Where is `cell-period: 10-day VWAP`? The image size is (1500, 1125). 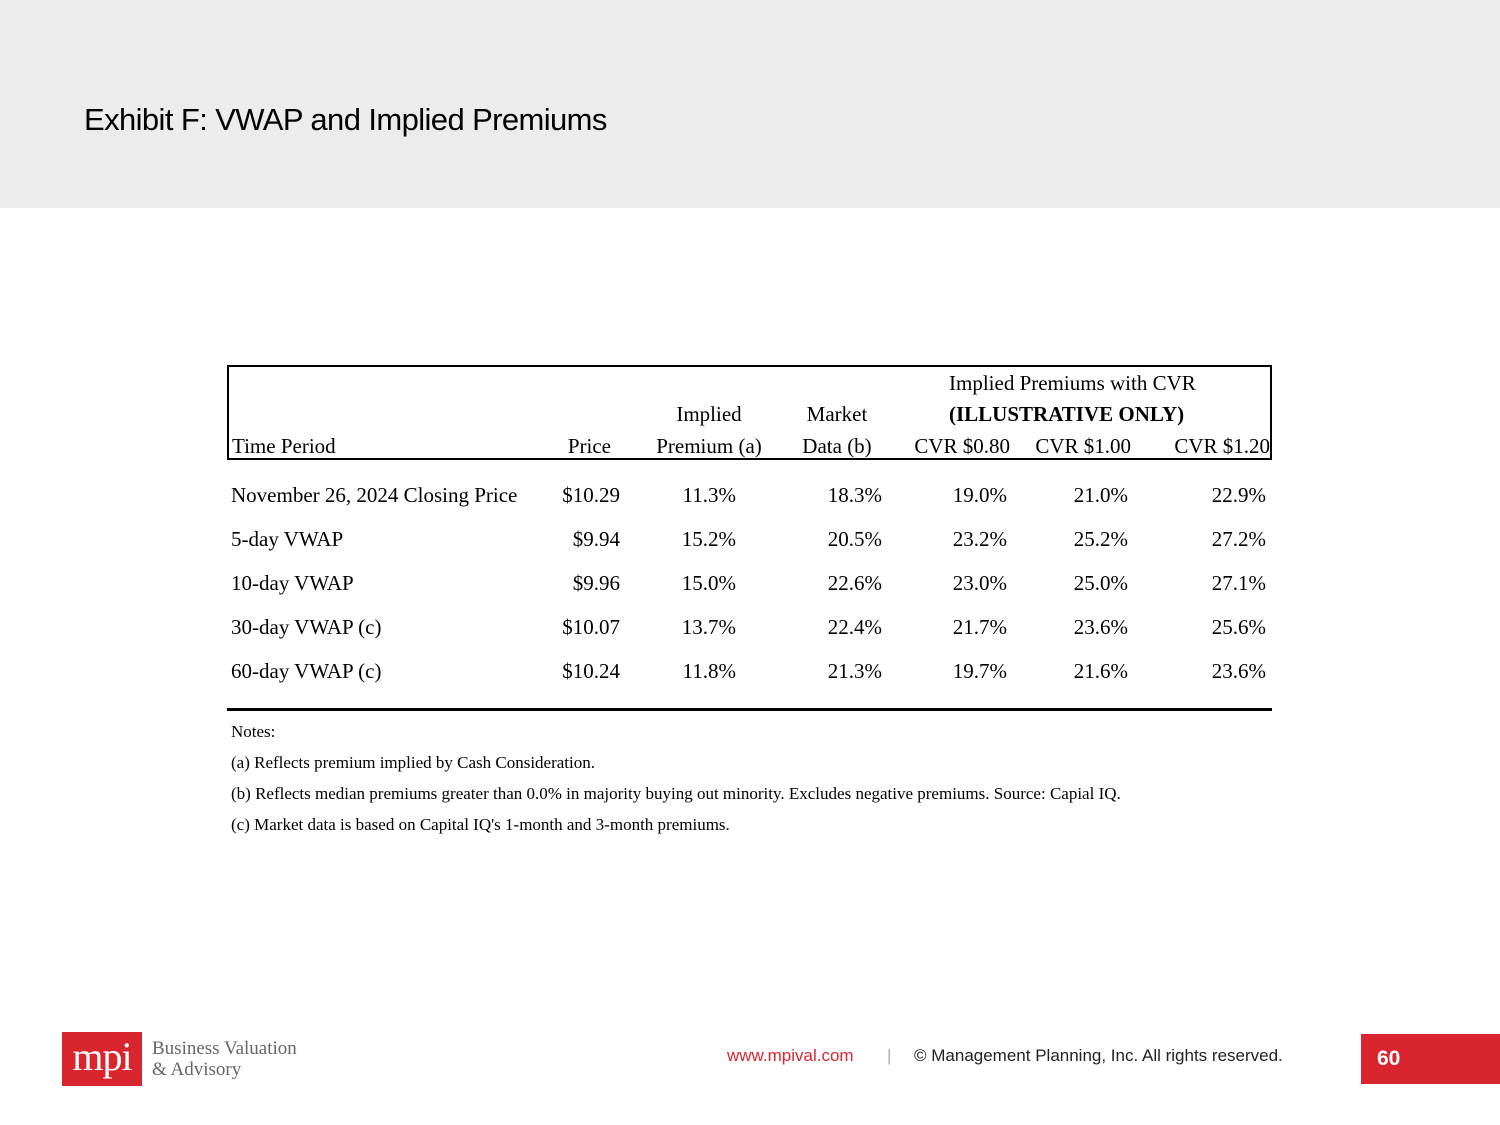 cell-period: 10-day VWAP is located at coordinates (292, 583).